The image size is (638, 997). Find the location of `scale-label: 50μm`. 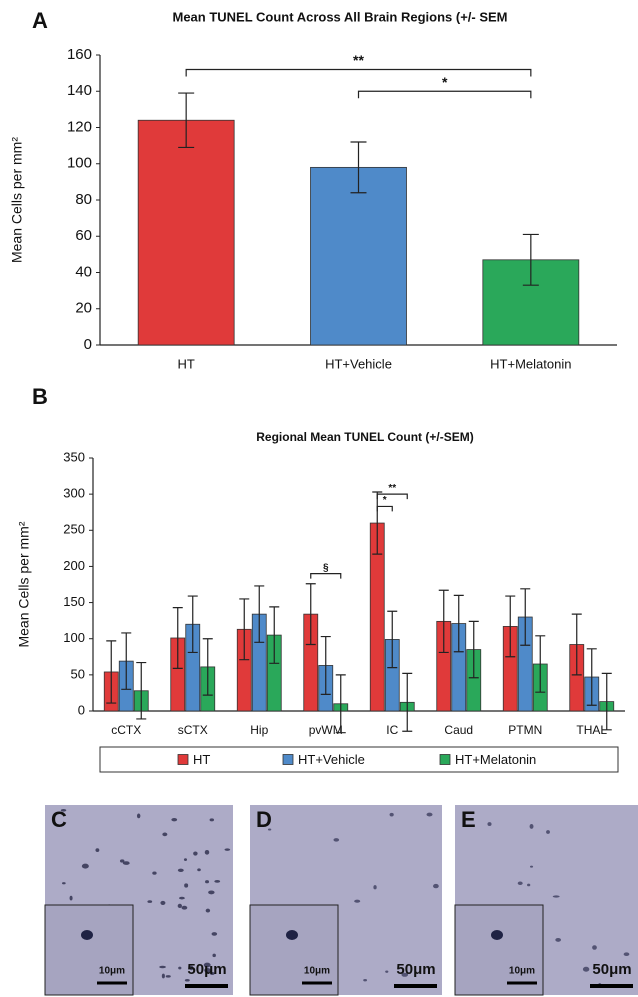

scale-label: 50μm is located at coordinates (206, 969).